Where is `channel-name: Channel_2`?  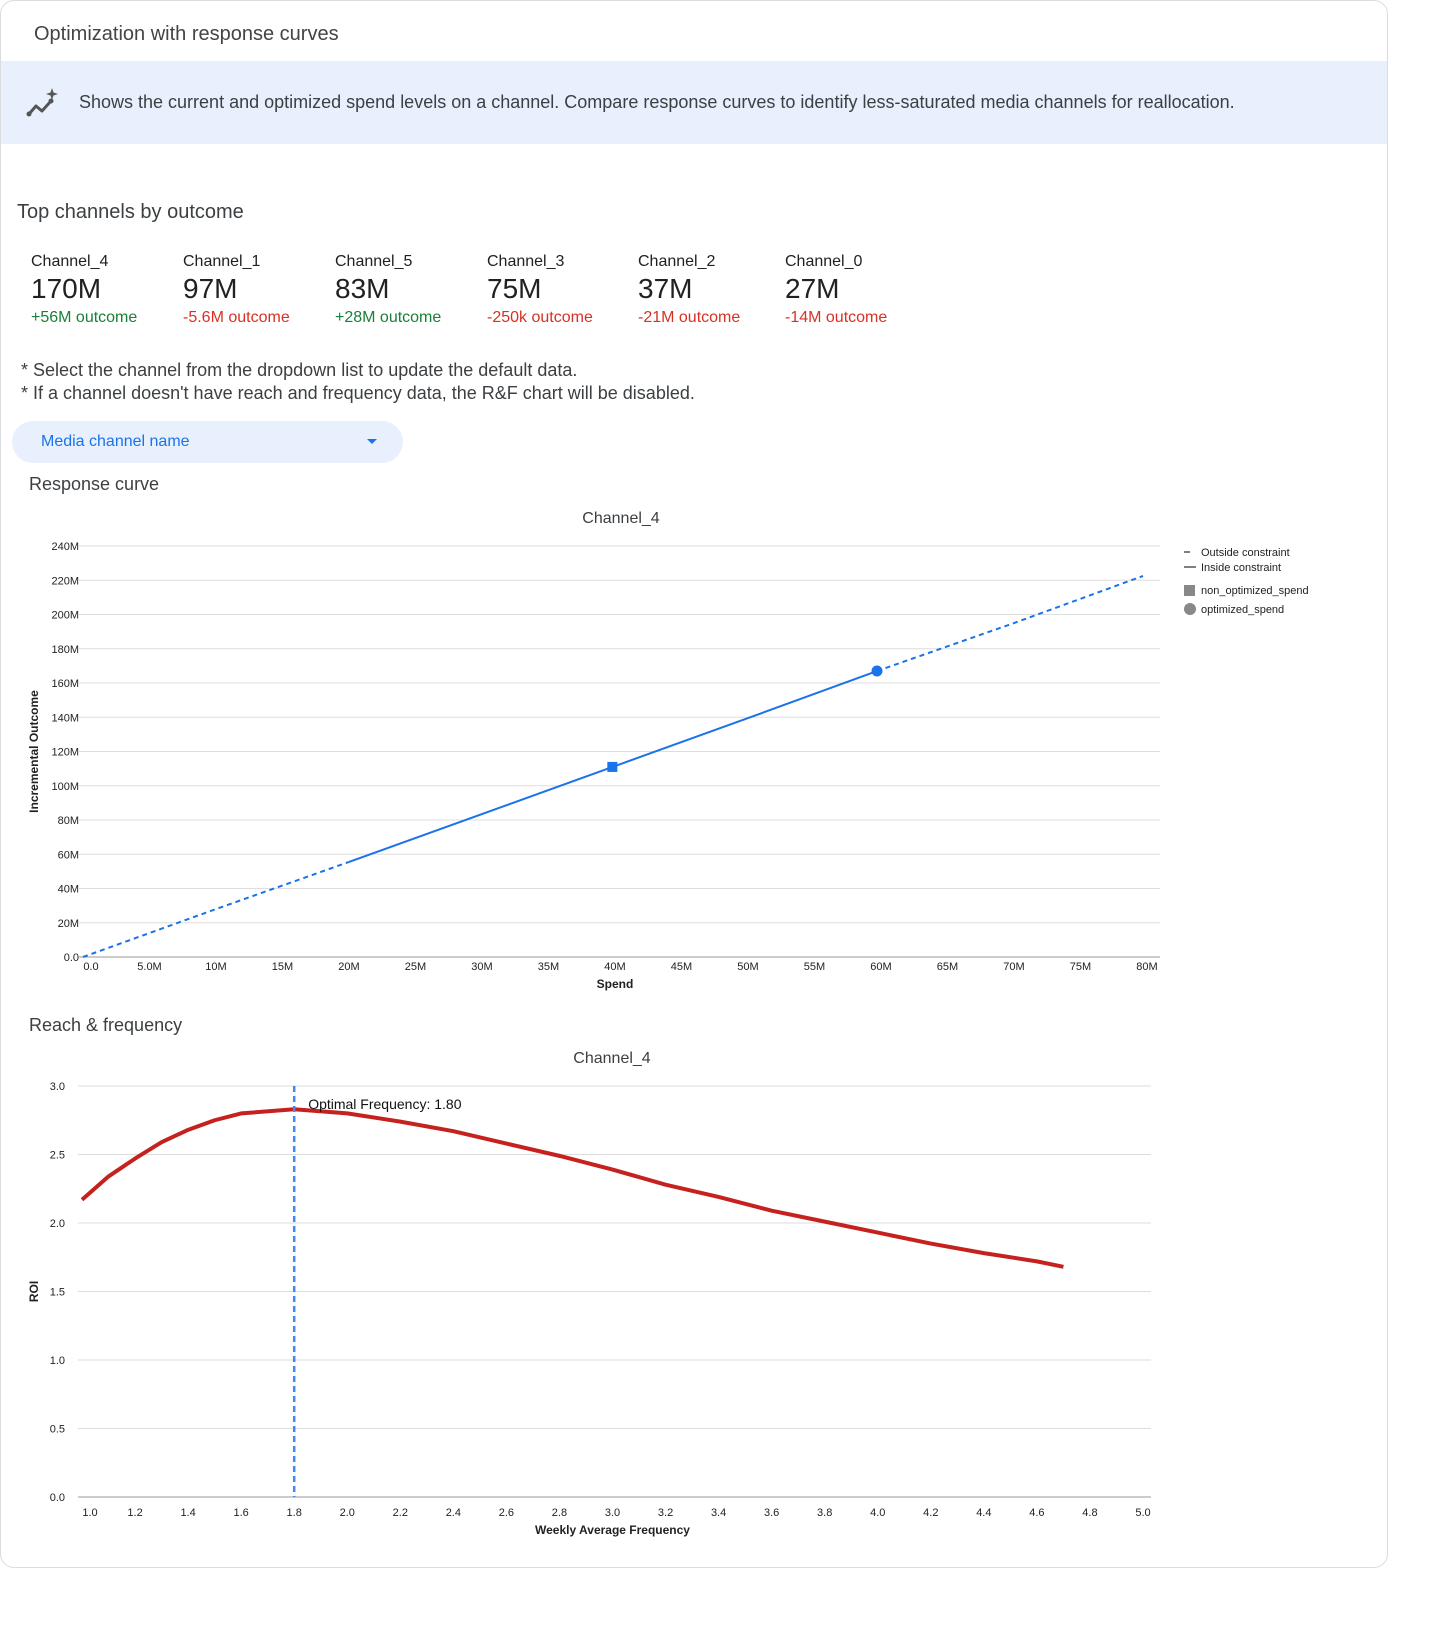 channel-name: Channel_2 is located at coordinates (677, 261).